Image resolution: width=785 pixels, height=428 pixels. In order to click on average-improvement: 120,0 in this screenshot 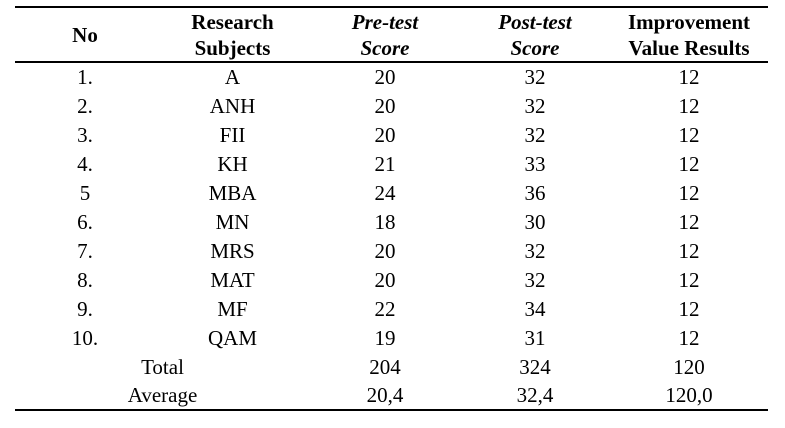, I will do `click(689, 395)`.